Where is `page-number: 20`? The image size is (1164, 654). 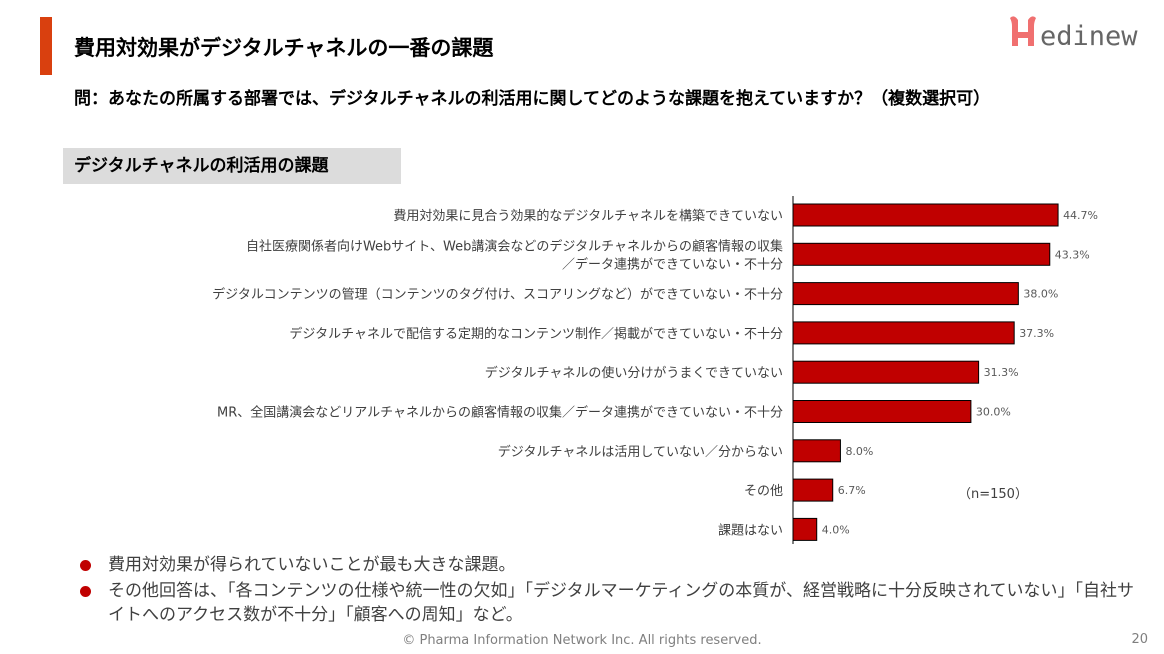
page-number: 20 is located at coordinates (1139, 639).